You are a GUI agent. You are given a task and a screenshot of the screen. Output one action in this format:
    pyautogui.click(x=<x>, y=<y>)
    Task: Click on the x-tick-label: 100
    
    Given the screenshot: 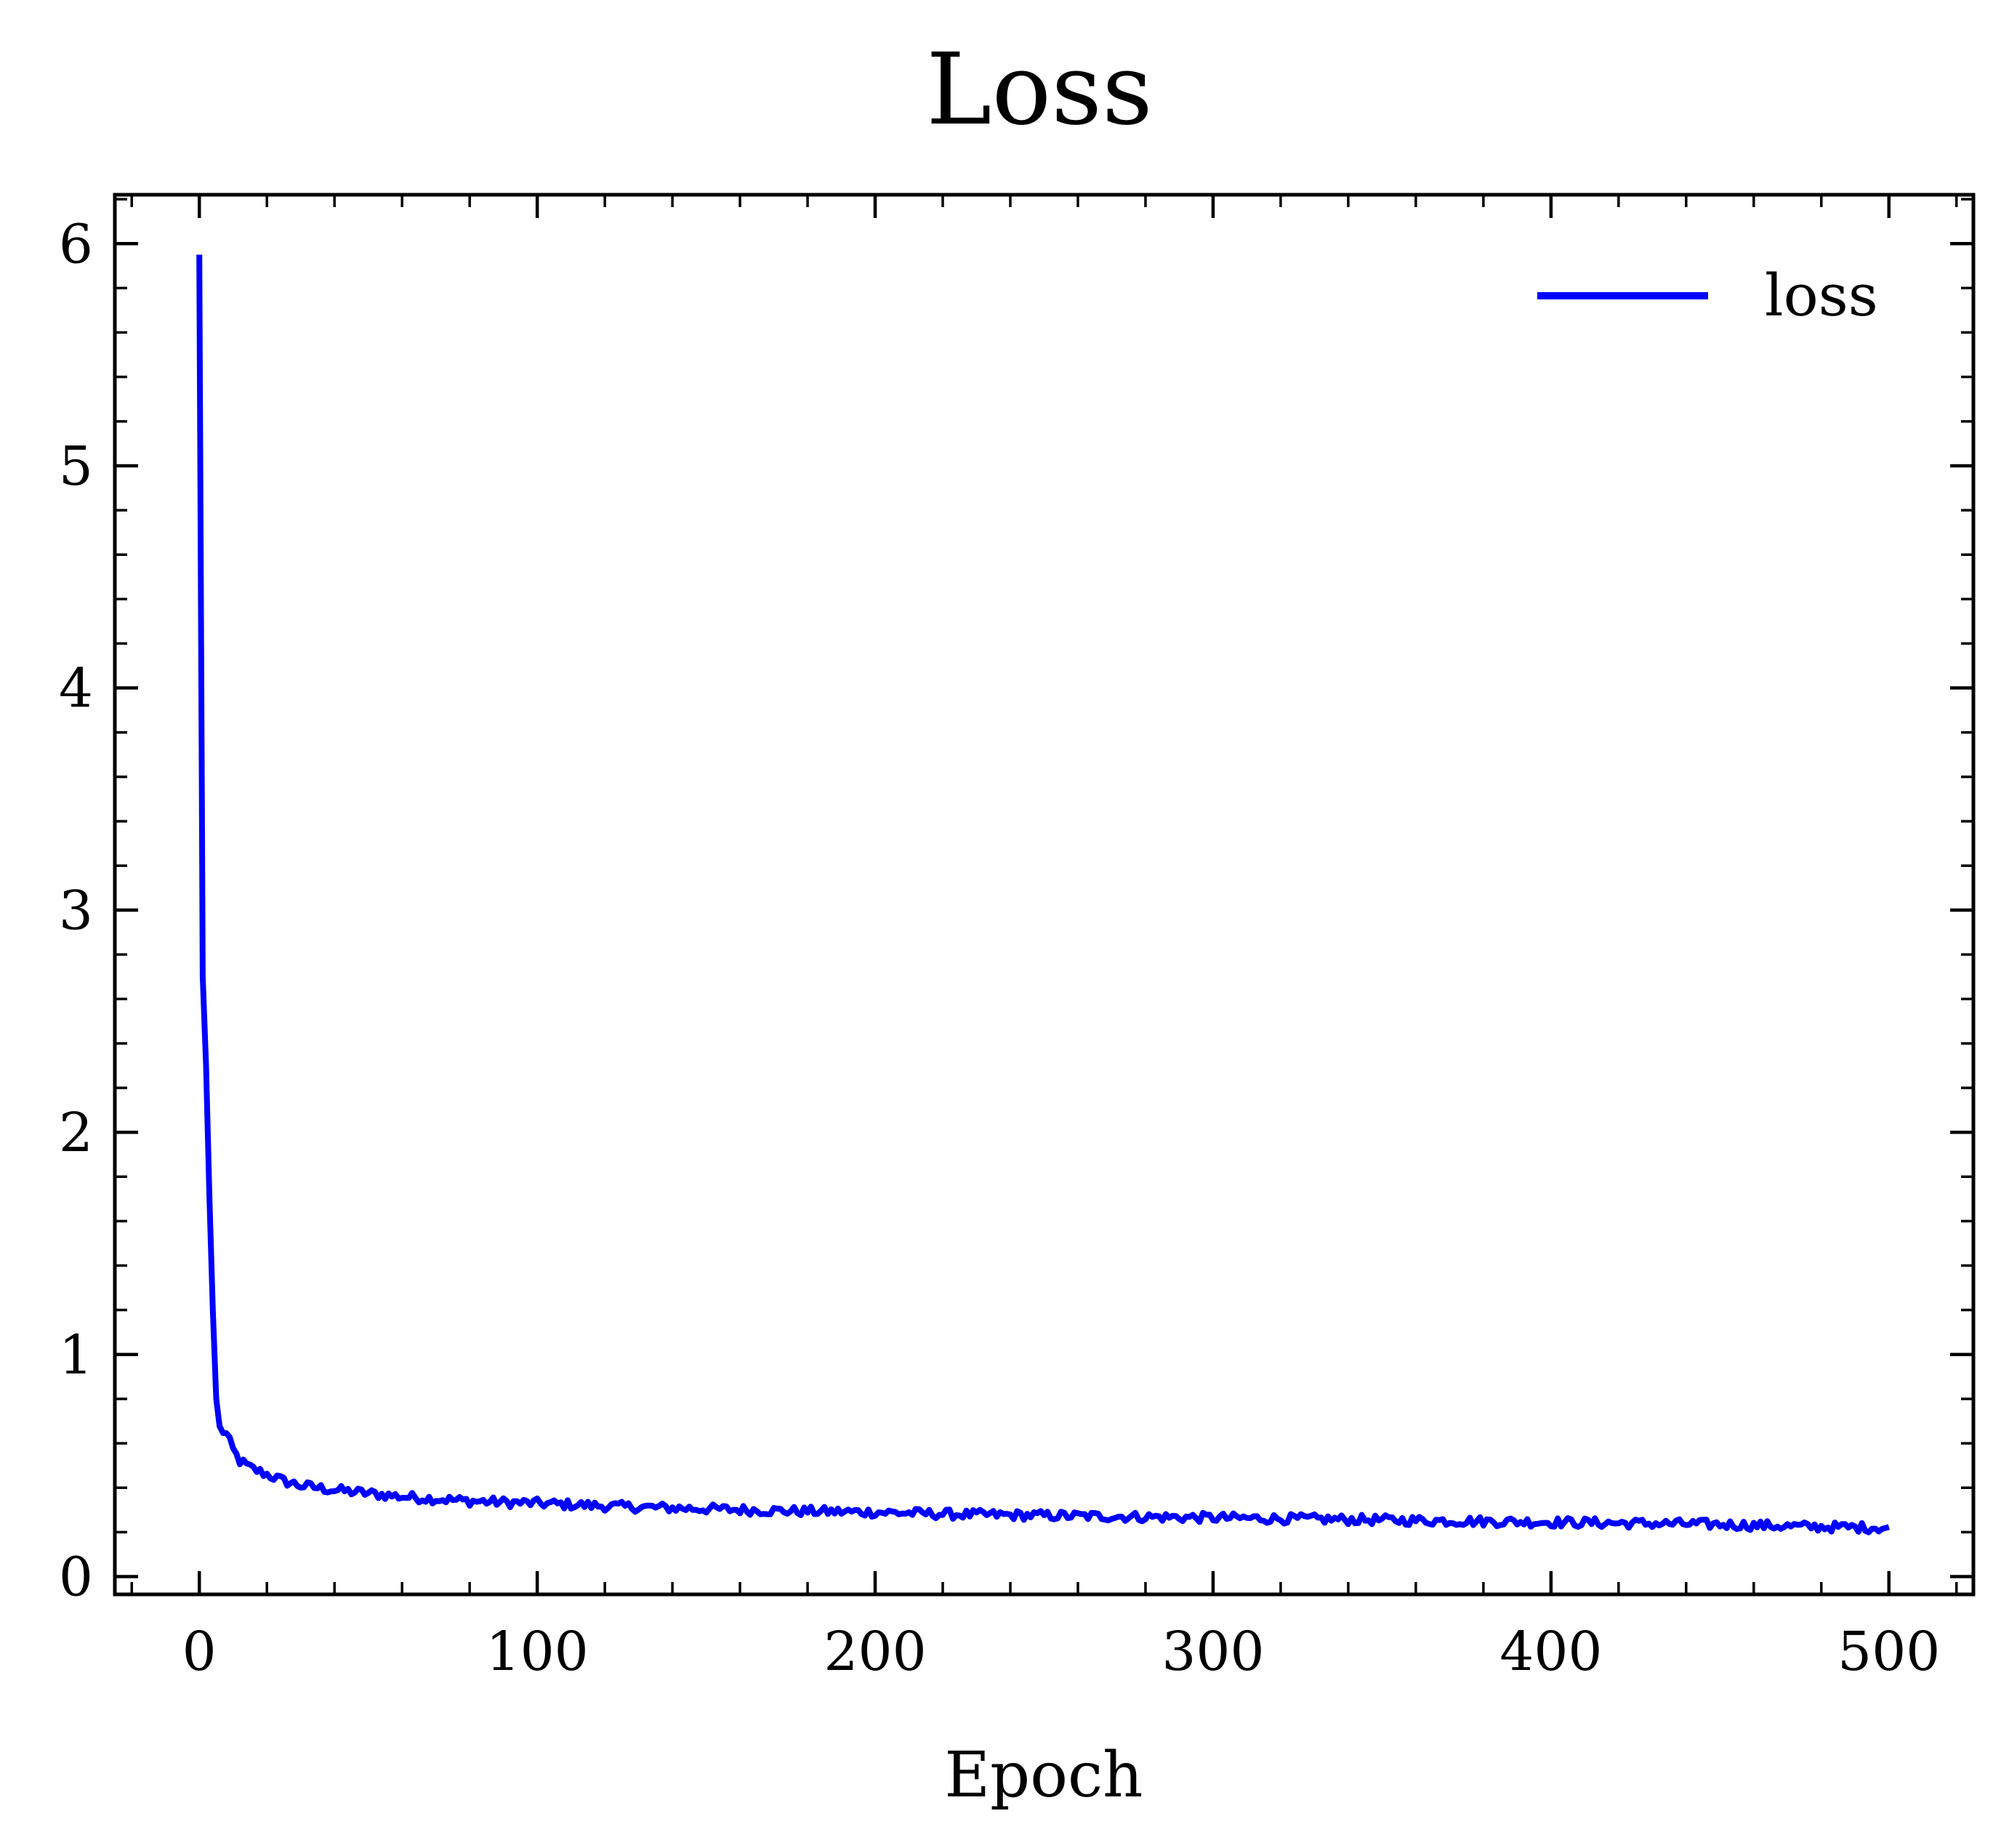 What is the action you would take?
    pyautogui.click(x=537, y=1652)
    